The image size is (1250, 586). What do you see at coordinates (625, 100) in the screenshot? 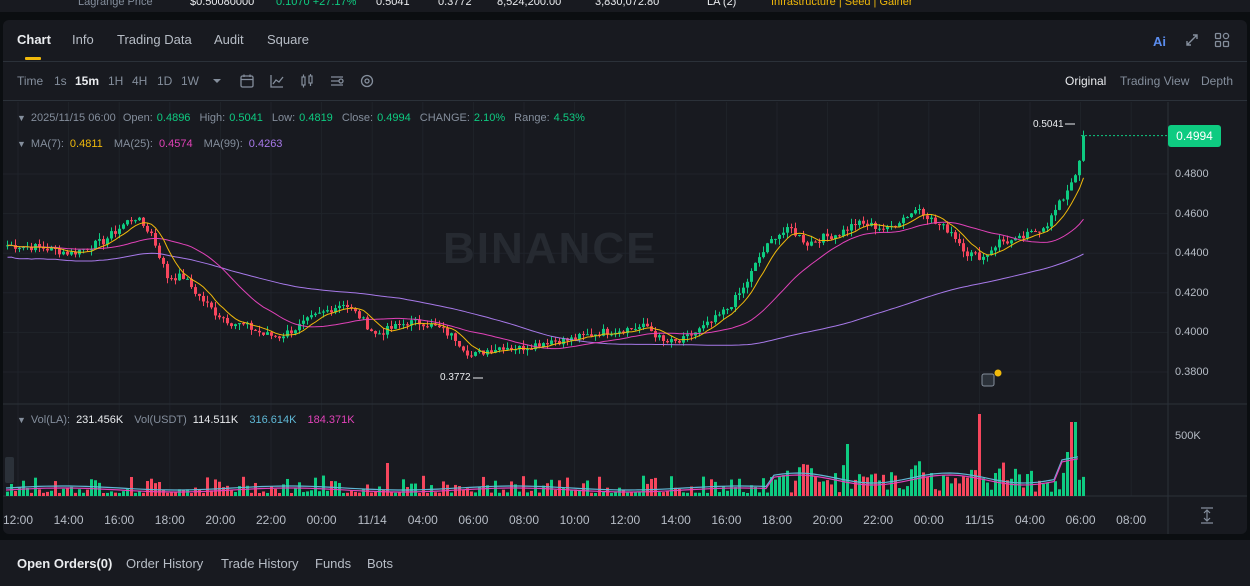
I see `toolbar-divider` at bounding box center [625, 100].